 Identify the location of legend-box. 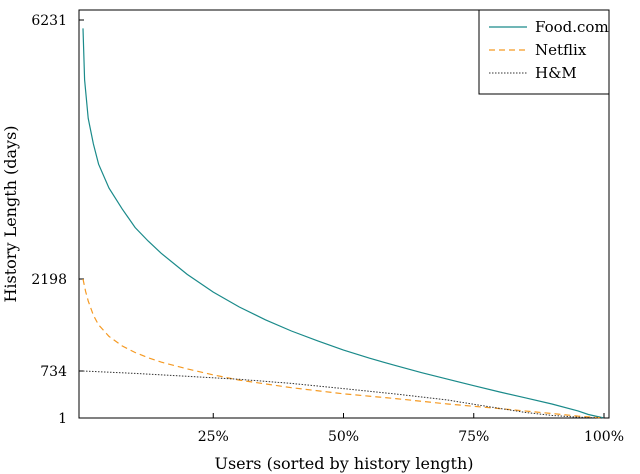
(544, 52).